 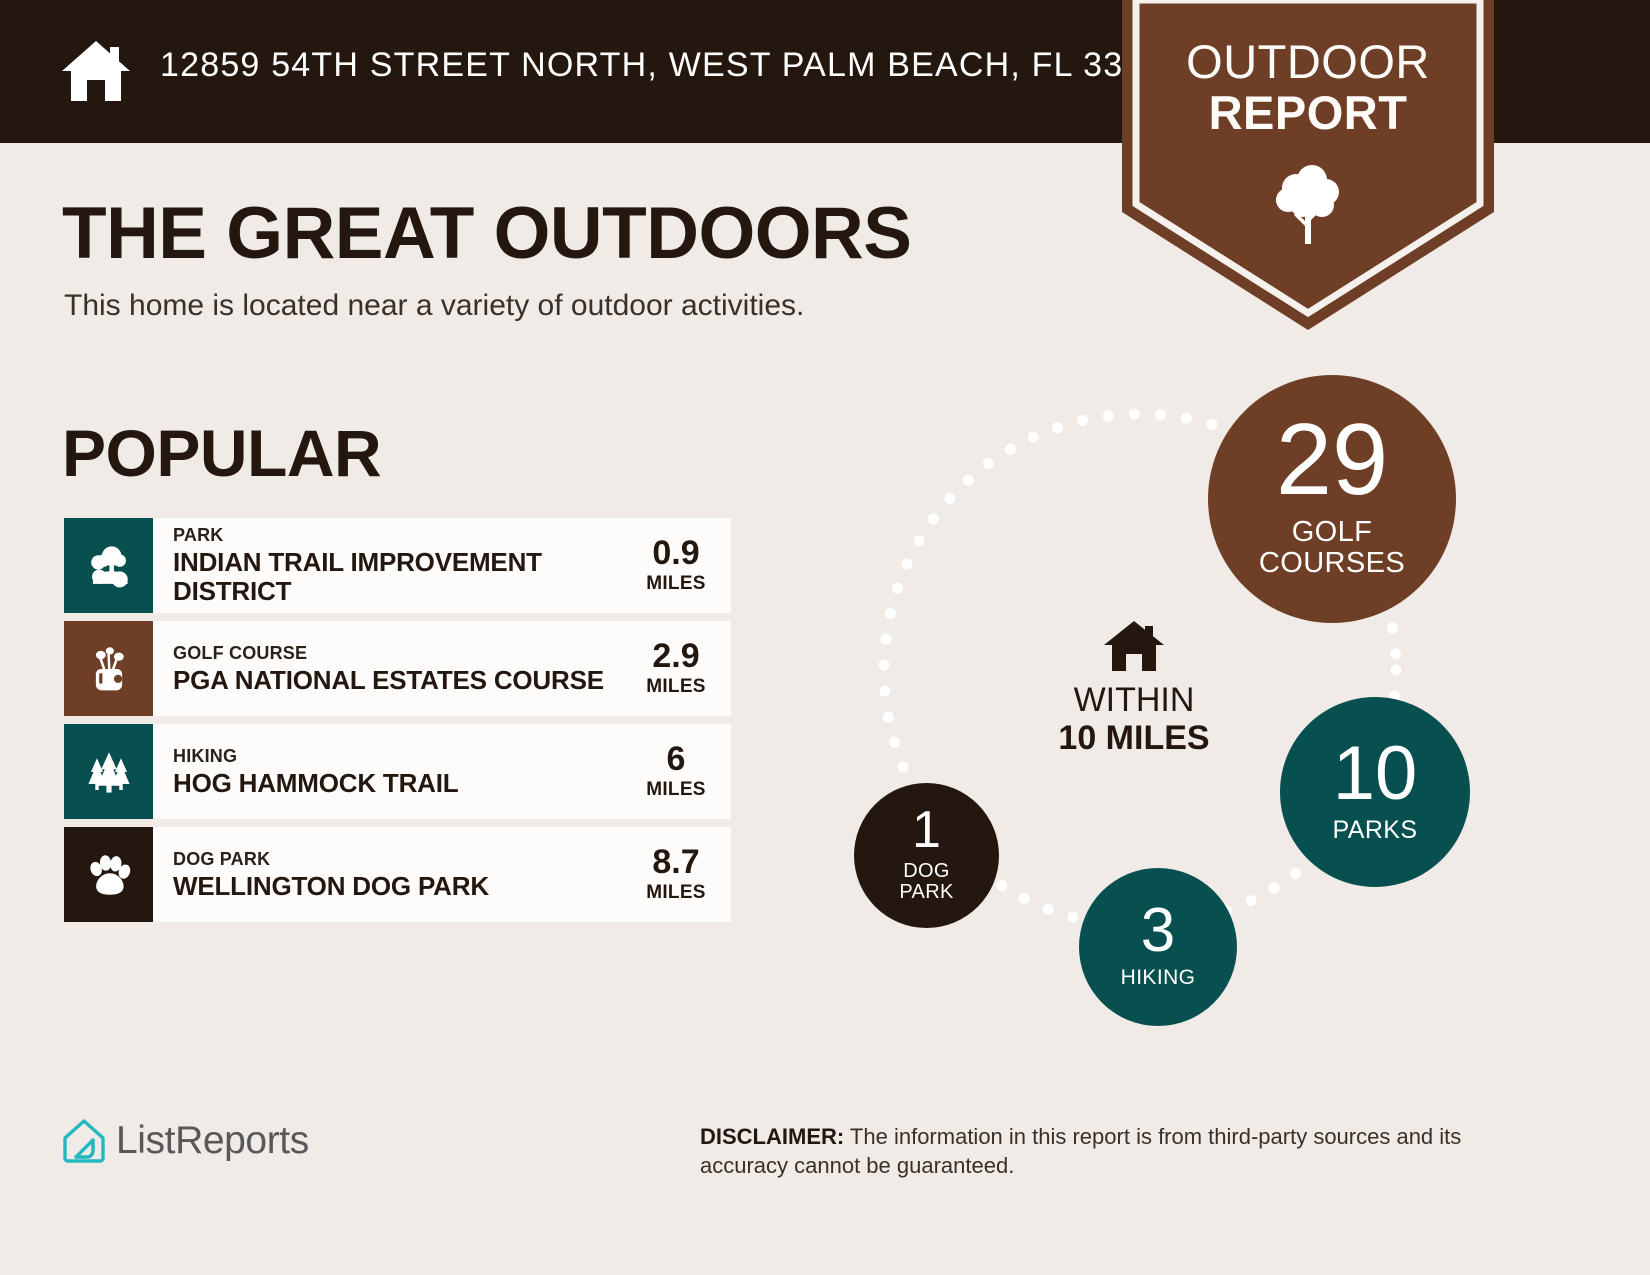 I want to click on bubble-label: GOLF COURSES, so click(x=1332, y=547).